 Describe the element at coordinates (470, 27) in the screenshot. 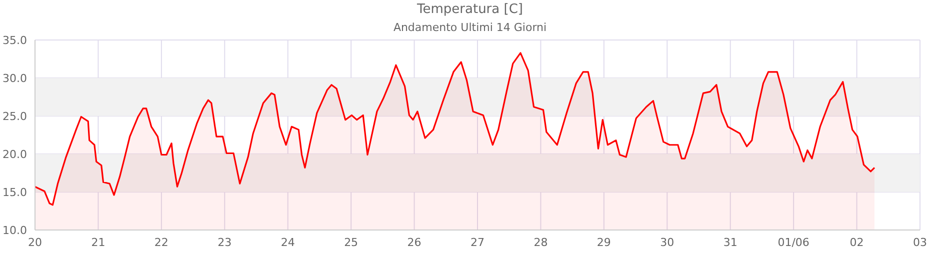

I see `chart-subtitle: Andamento Ultimi 14 Giorni` at that location.